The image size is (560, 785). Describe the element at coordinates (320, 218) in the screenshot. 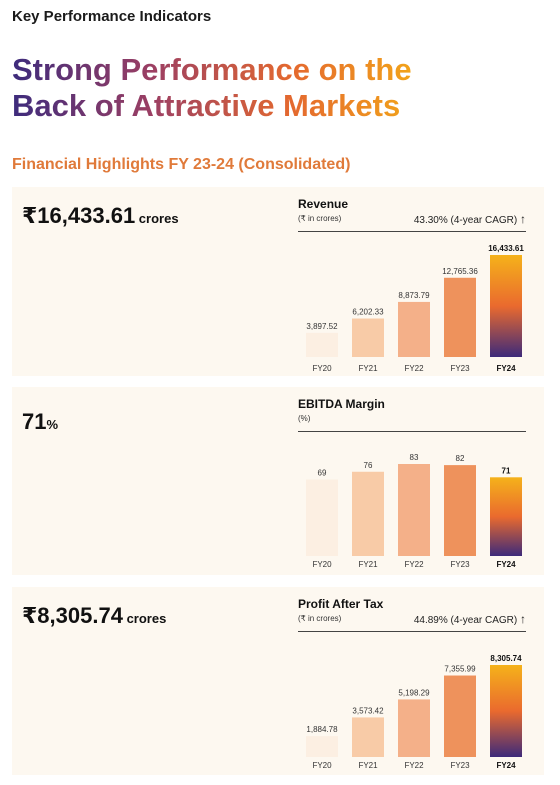

I see `revenue-chart-unit: (₹ in crores)` at that location.